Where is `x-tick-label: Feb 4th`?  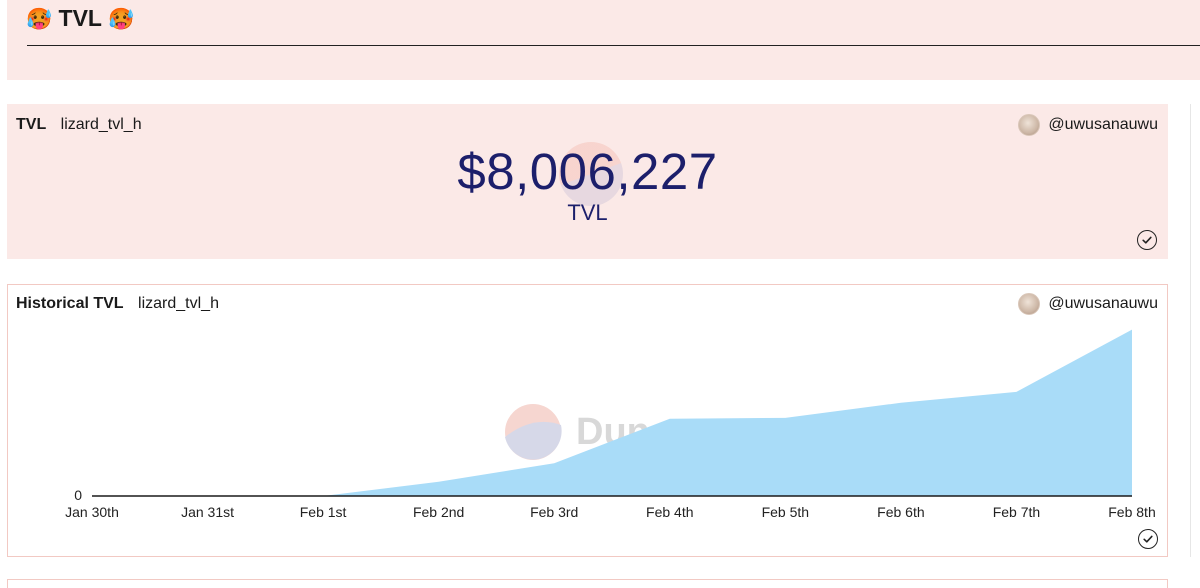 x-tick-label: Feb 4th is located at coordinates (669, 512).